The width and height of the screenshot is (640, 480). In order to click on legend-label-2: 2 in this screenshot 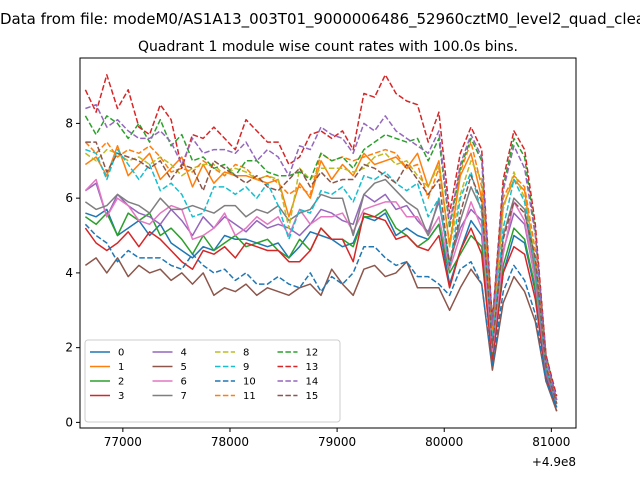, I will do `click(121, 382)`.